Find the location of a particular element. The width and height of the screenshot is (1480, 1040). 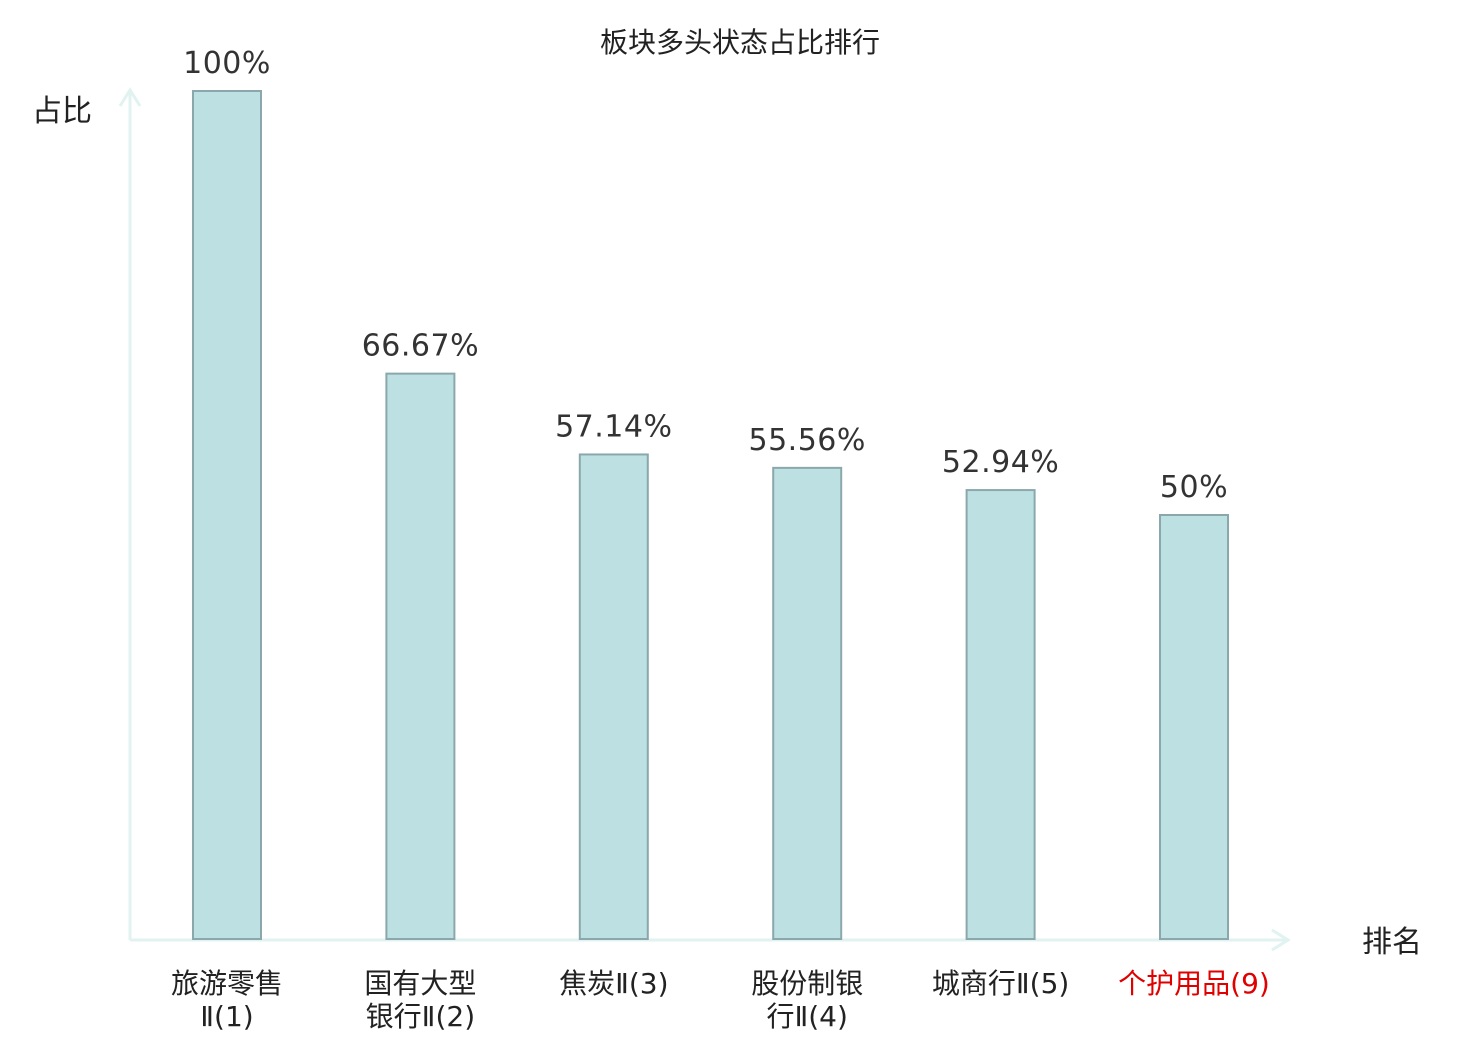

value-label-1: 100% is located at coordinates (227, 63).